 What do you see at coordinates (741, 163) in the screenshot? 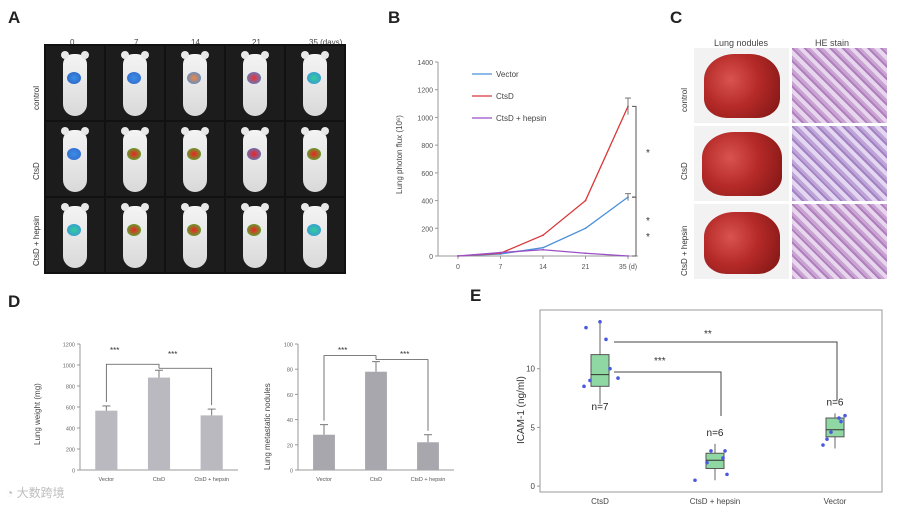
I see `lung-photo-ctsd` at bounding box center [741, 163].